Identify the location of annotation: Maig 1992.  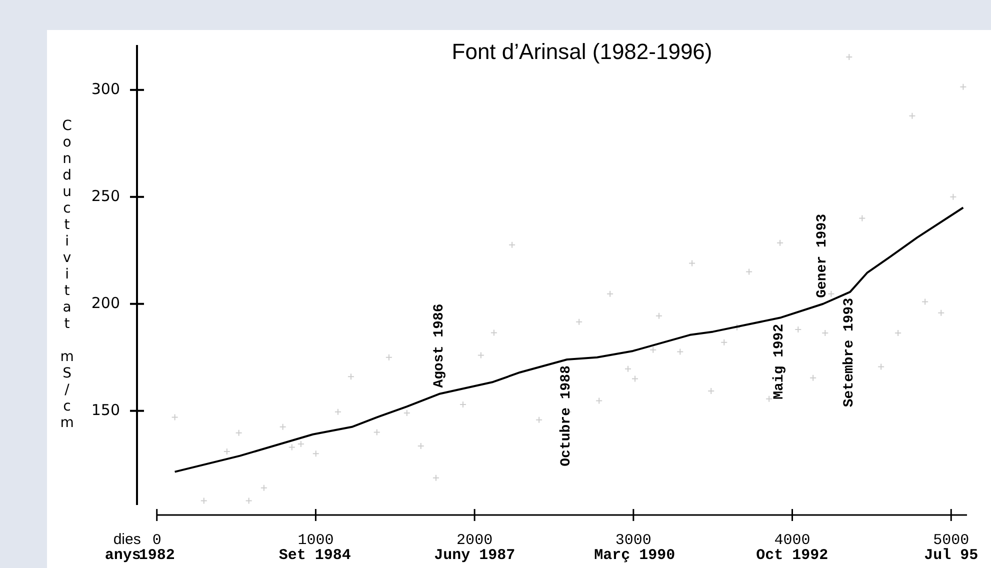
(780, 362).